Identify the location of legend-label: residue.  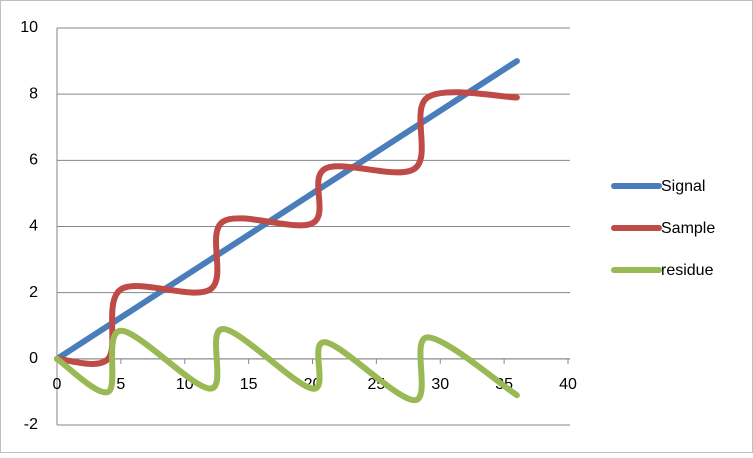
(687, 270).